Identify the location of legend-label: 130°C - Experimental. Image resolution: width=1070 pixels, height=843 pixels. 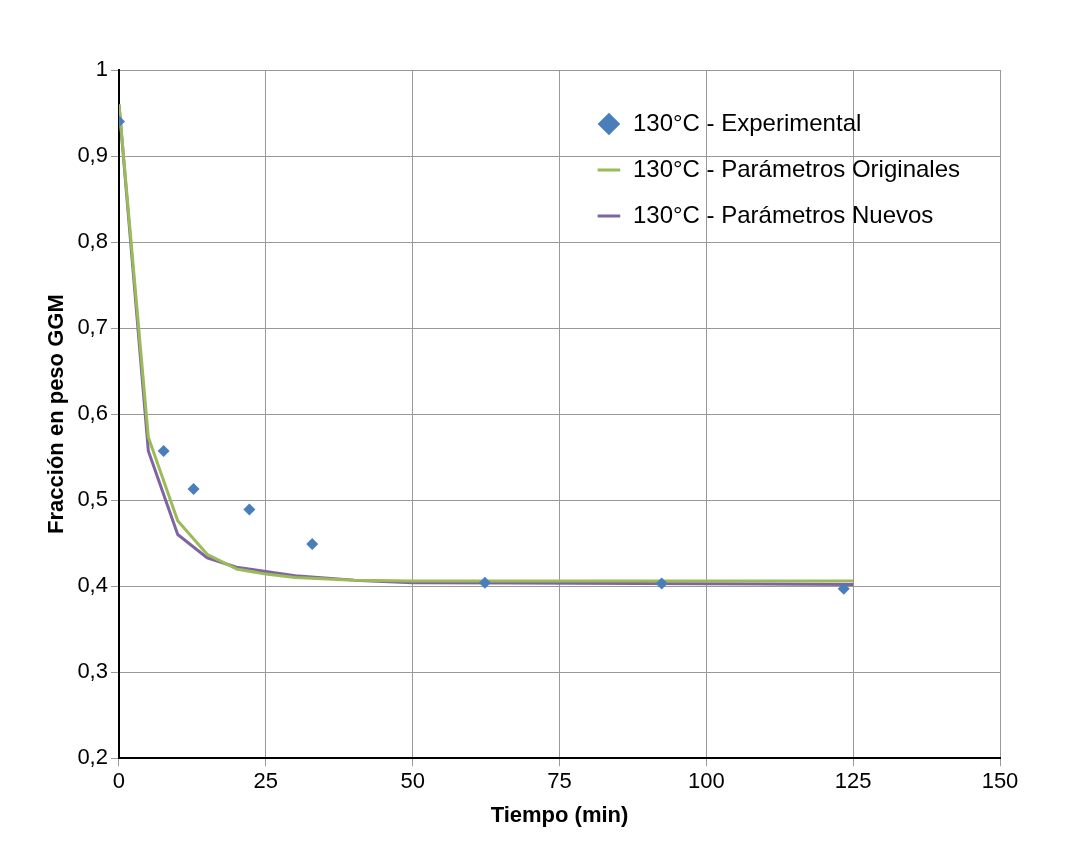
(747, 122).